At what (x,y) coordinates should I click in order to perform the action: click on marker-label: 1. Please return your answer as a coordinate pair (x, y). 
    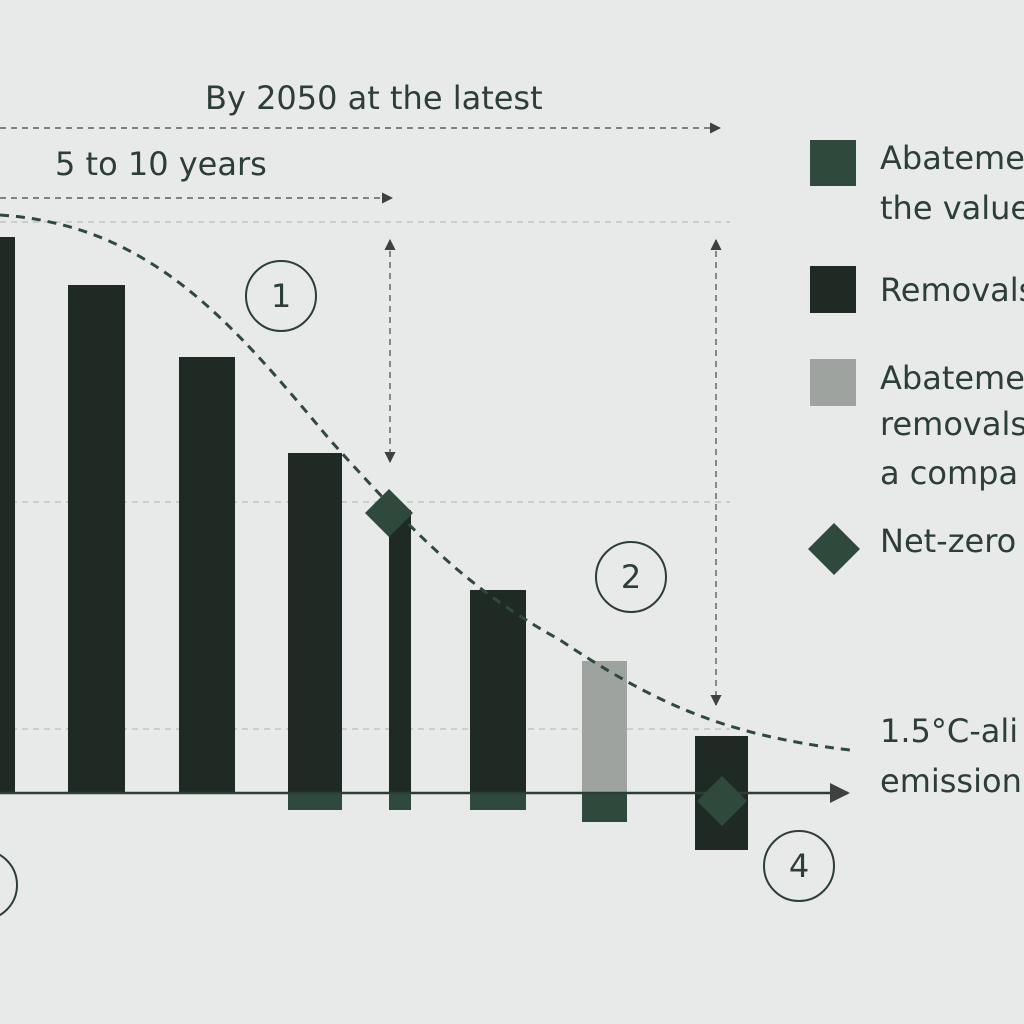
    Looking at the image, I should click on (281, 296).